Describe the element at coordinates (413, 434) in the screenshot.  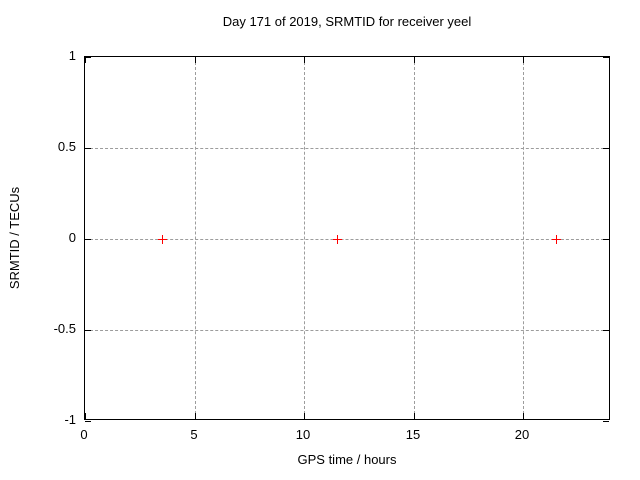
I see `x-tick-label: 15` at that location.